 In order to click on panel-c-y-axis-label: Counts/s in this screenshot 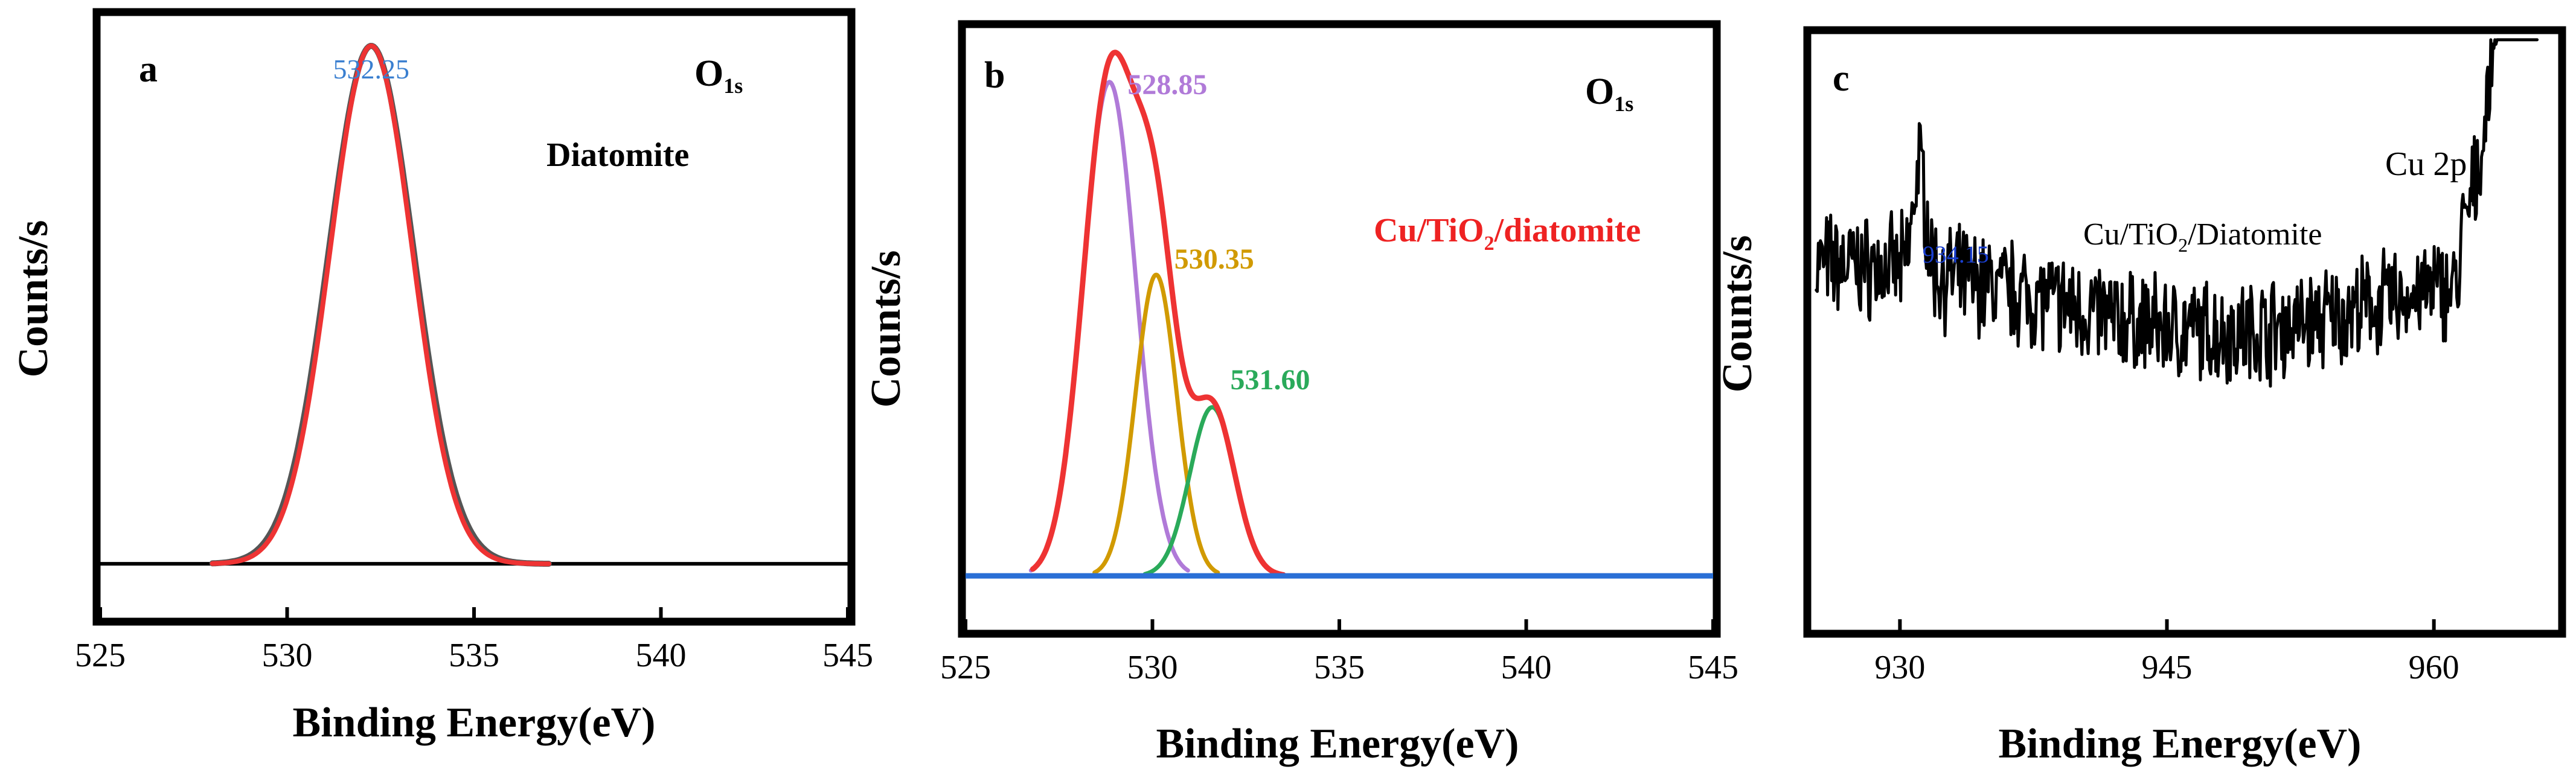, I will do `click(1737, 314)`.